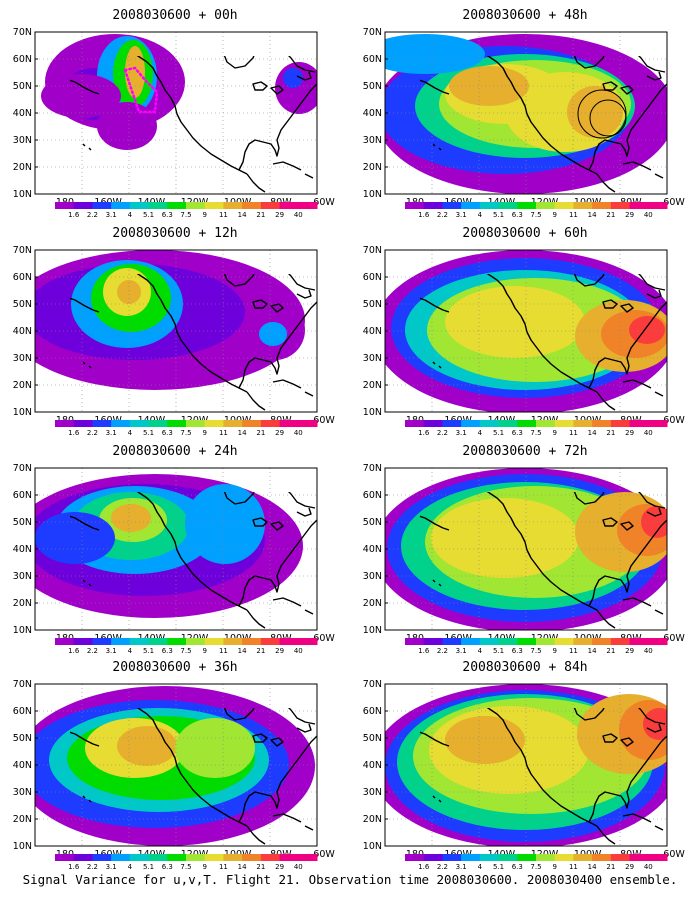  I want to click on lat-tick-label: 50N, so click(22, 522).